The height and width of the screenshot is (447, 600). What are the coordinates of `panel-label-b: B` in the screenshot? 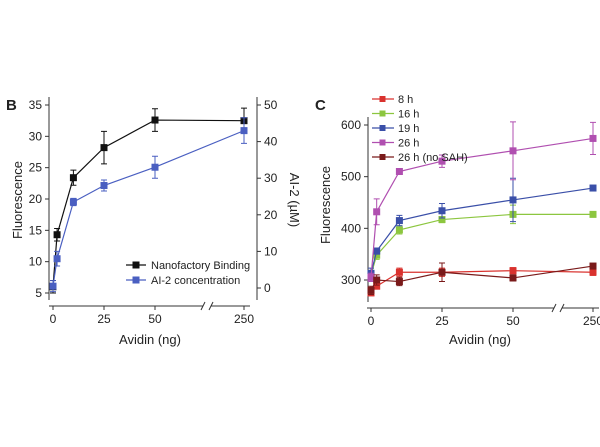 It's located at (11, 105).